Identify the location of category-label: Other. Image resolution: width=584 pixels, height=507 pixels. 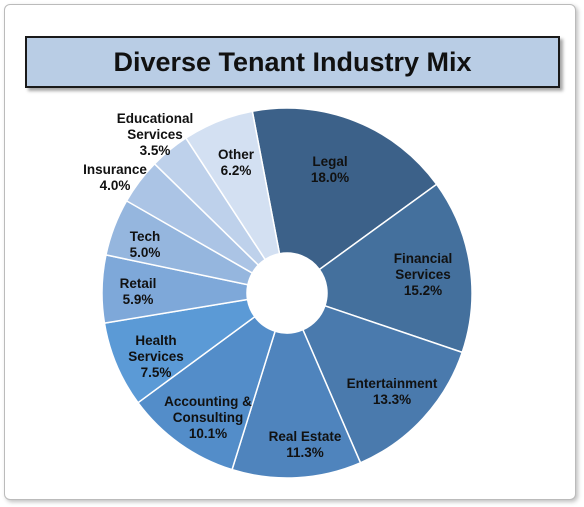
(235, 154).